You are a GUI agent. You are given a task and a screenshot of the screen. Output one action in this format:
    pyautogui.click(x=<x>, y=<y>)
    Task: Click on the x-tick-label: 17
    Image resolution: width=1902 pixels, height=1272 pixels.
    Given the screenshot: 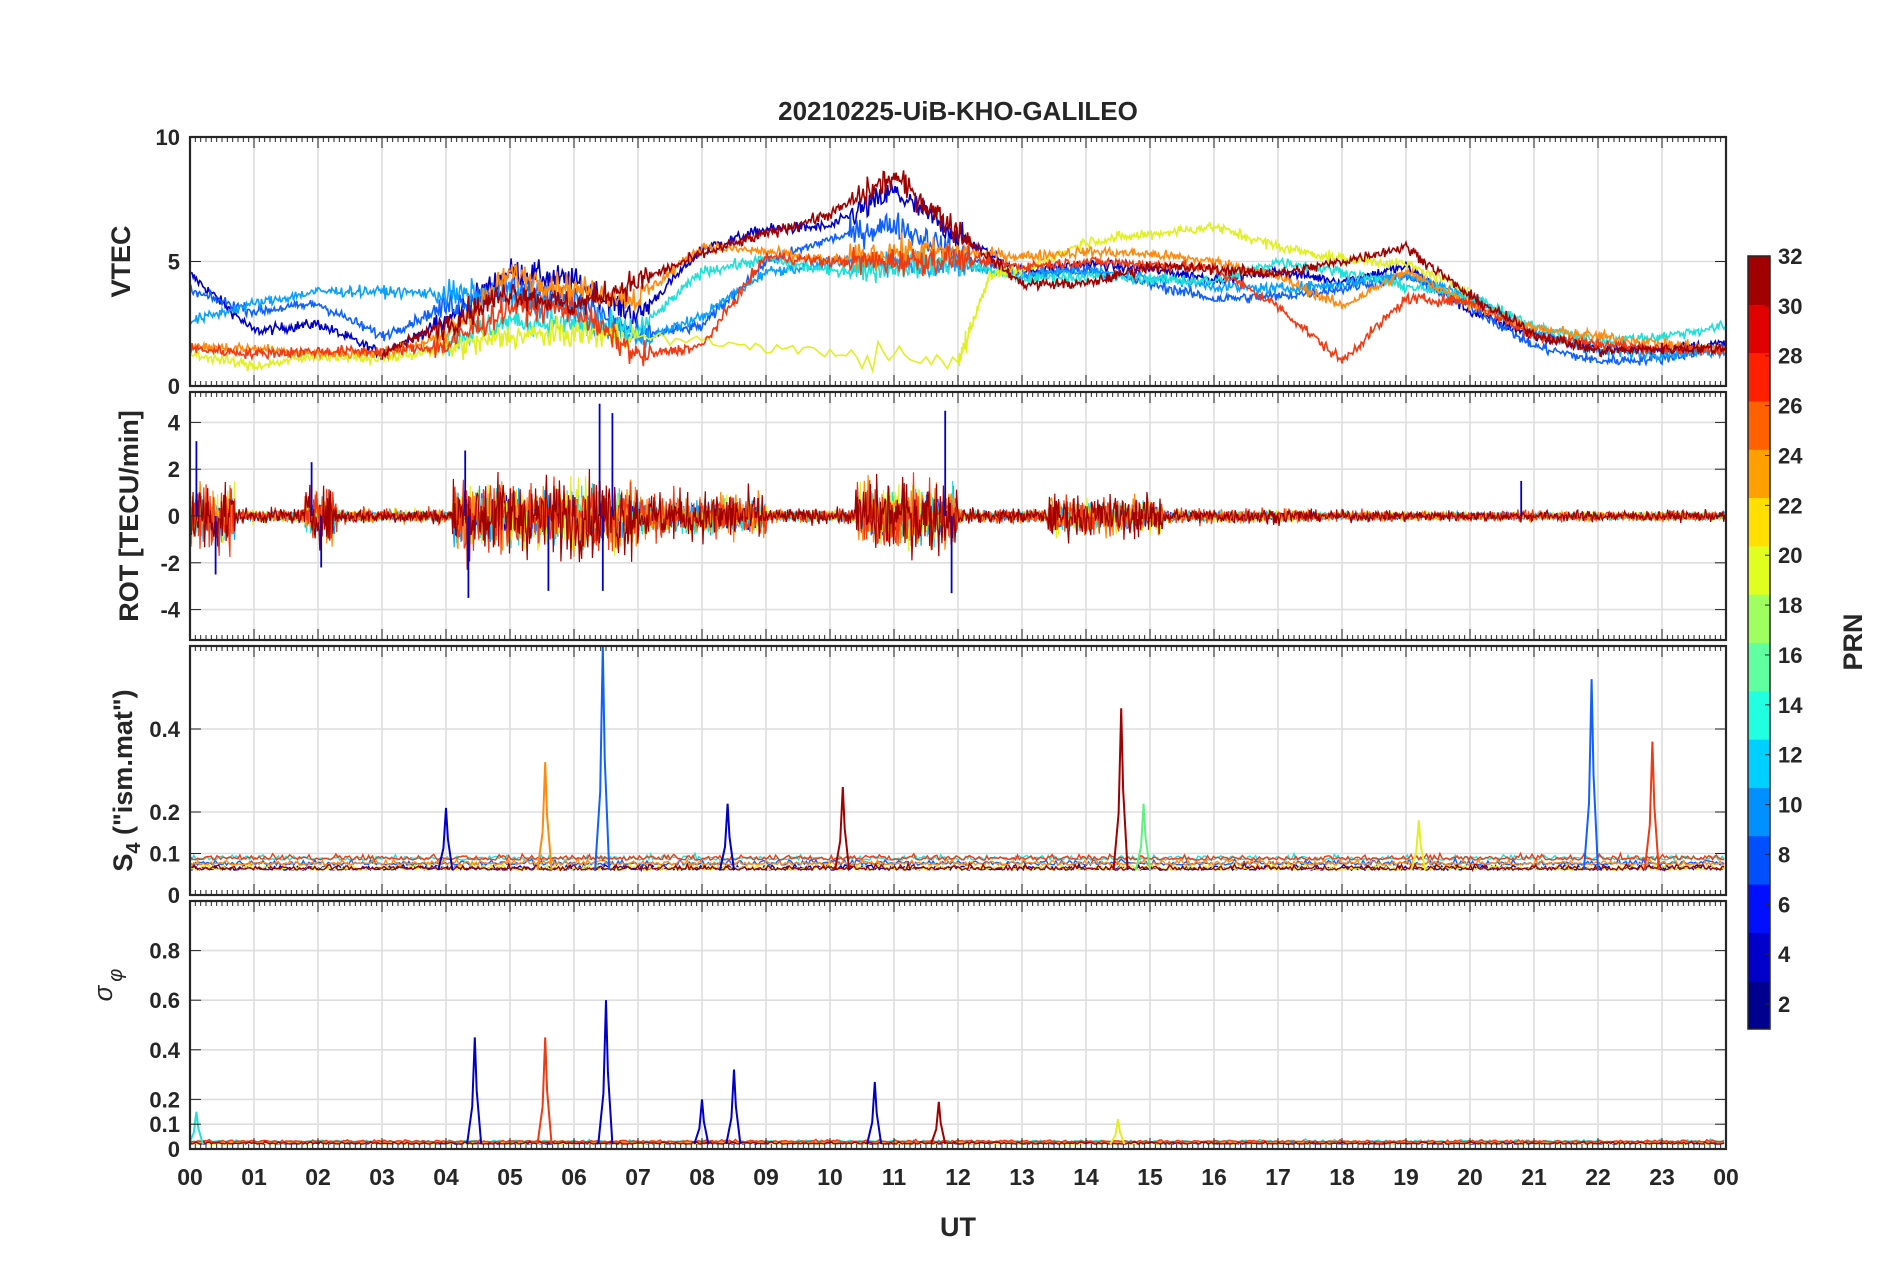 What is the action you would take?
    pyautogui.click(x=1278, y=1177)
    